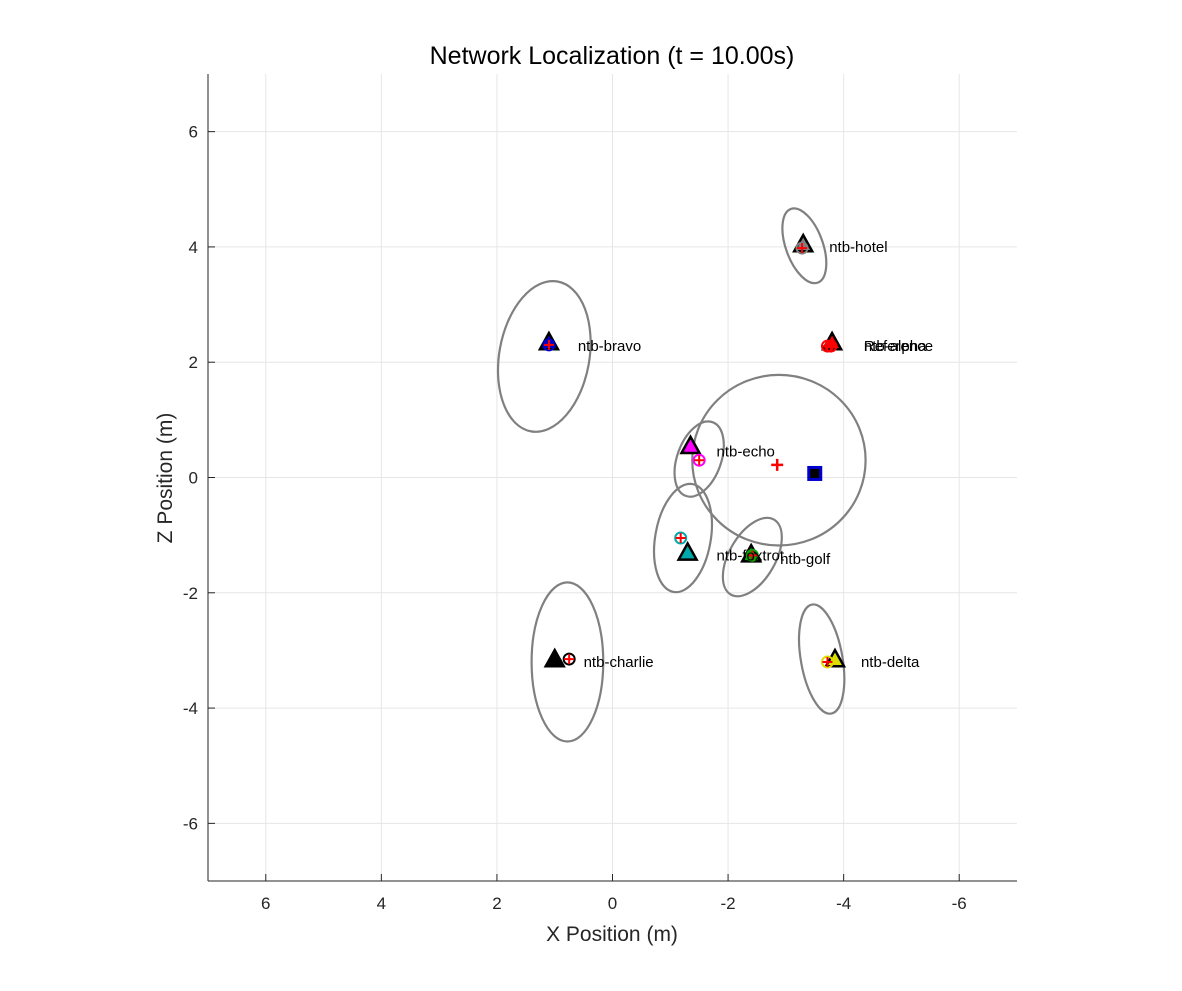 The width and height of the screenshot is (1182, 991). What do you see at coordinates (777, 464) in the screenshot?
I see `origin-estimate-marker` at bounding box center [777, 464].